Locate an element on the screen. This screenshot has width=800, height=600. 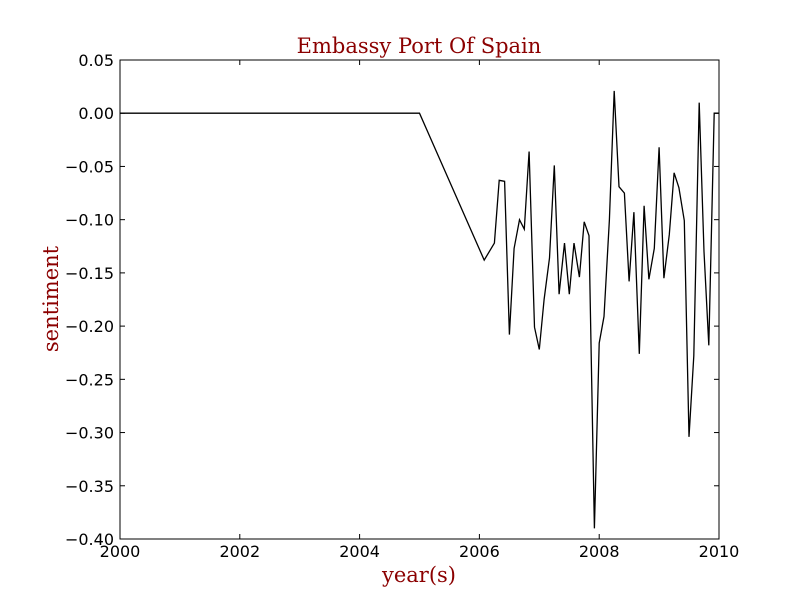
y-tick-label: −0.10 is located at coordinates (89, 220).